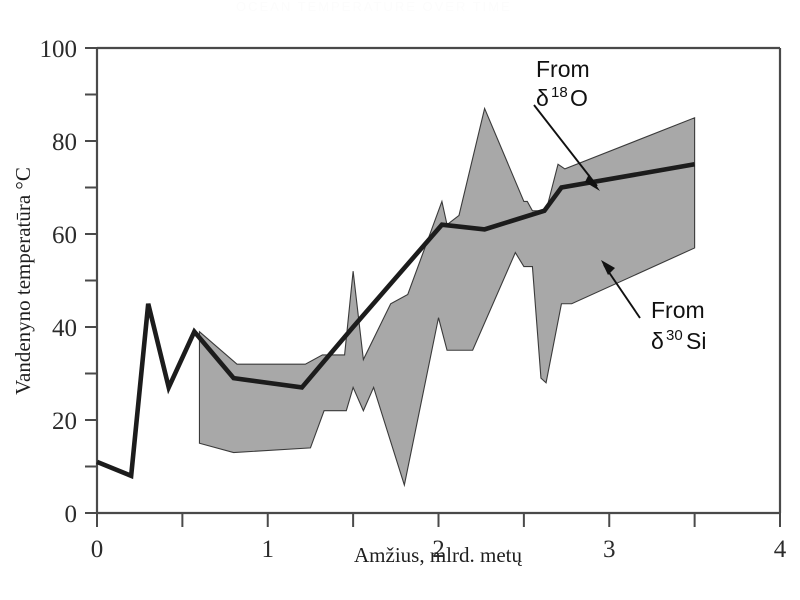 This screenshot has height=600, width=800. I want to click on annotation-label-d18o: From δ 18 O, so click(563, 83).